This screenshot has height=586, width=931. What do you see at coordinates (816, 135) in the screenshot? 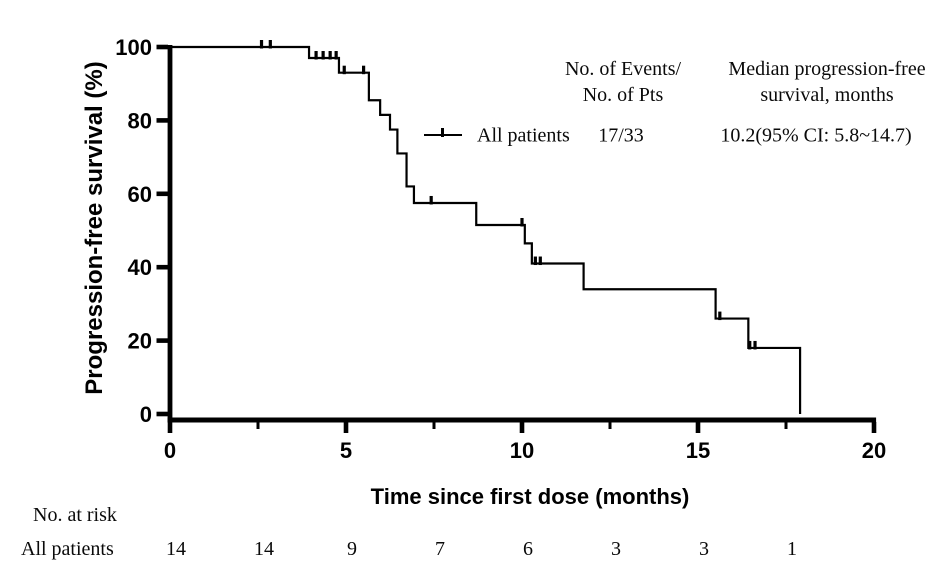
I see `legend-median-value: 10.2(95% CI: 5.8~14.7)` at bounding box center [816, 135].